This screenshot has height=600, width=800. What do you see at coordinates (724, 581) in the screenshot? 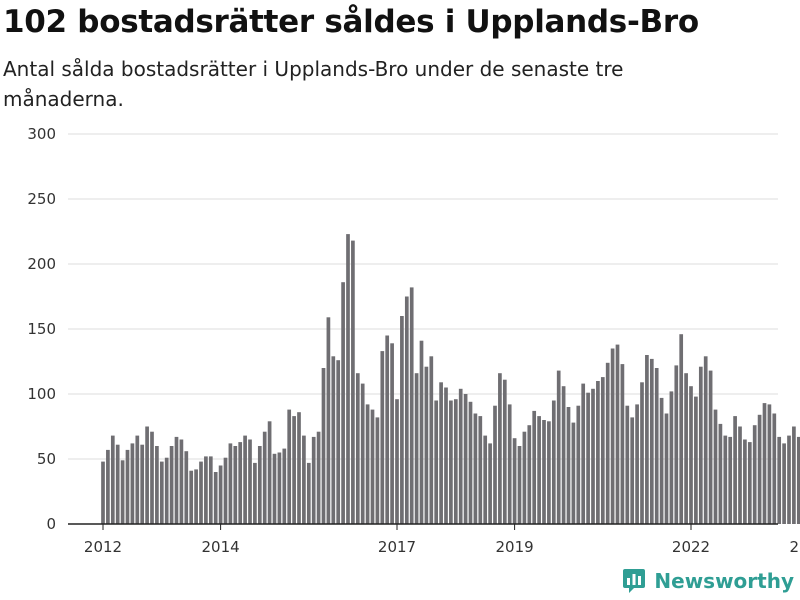
I see `brand-name: Newsworthy` at bounding box center [724, 581].